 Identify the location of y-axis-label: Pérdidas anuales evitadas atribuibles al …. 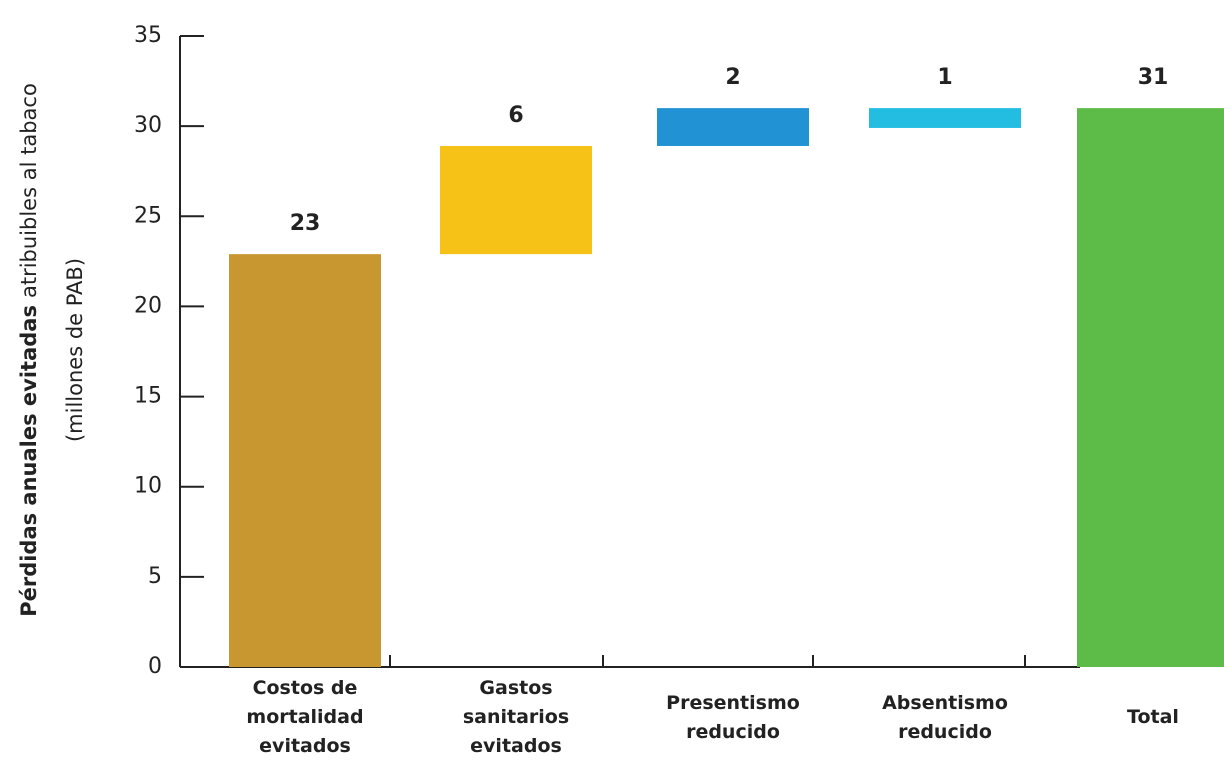
(29, 350).